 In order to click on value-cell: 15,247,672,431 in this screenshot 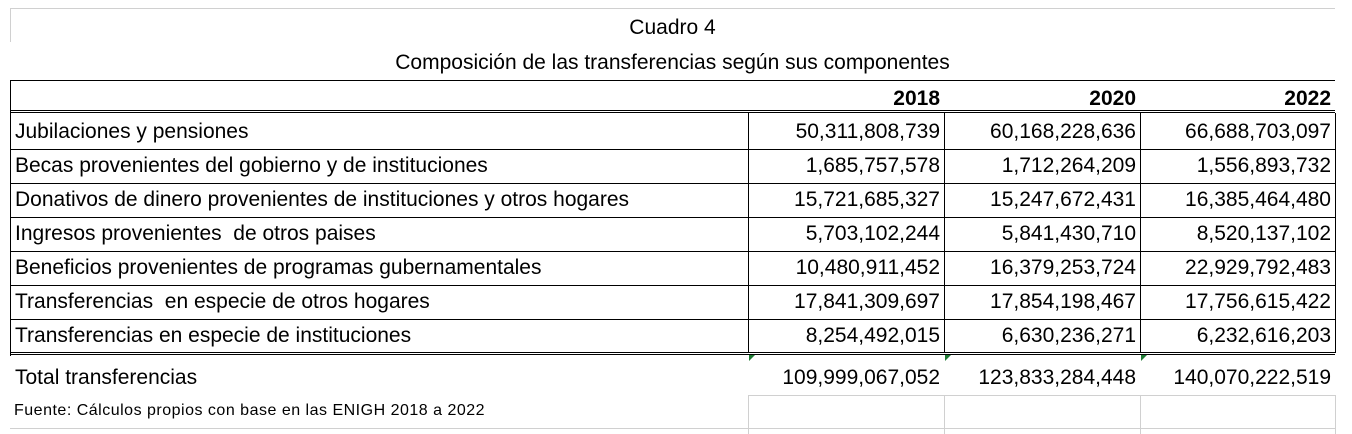, I will do `click(1063, 199)`.